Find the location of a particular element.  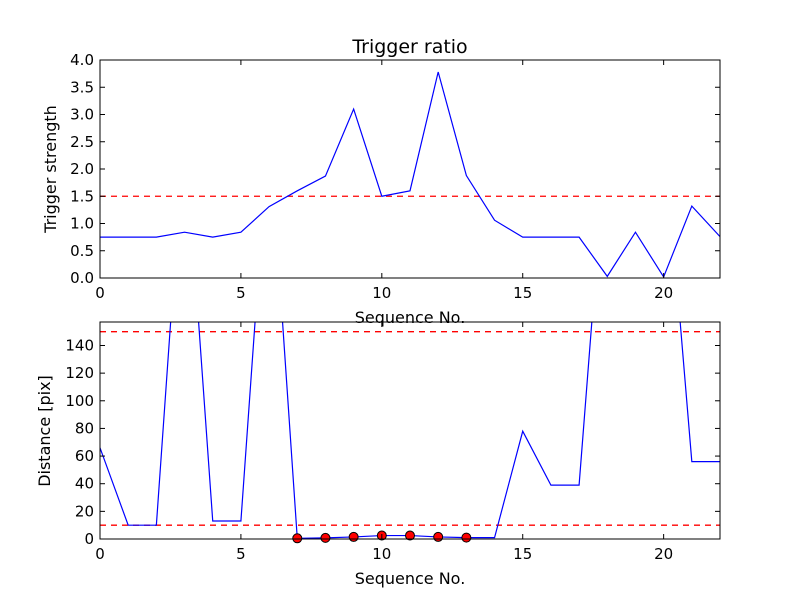

y-tick-label: 0 is located at coordinates (89, 539).